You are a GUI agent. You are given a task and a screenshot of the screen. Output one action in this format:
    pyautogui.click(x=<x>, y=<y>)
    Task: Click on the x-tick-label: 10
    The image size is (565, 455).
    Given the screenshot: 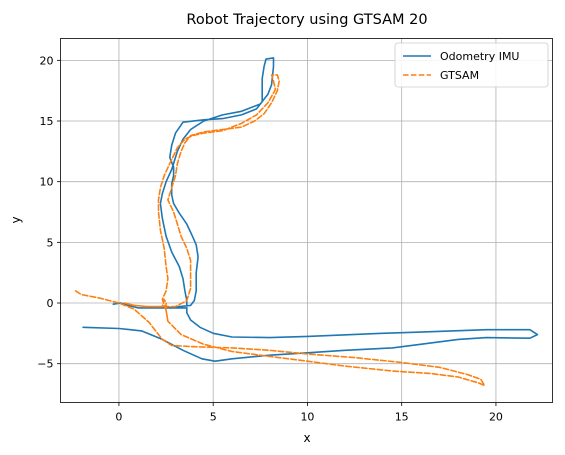 What is the action you would take?
    pyautogui.click(x=307, y=417)
    